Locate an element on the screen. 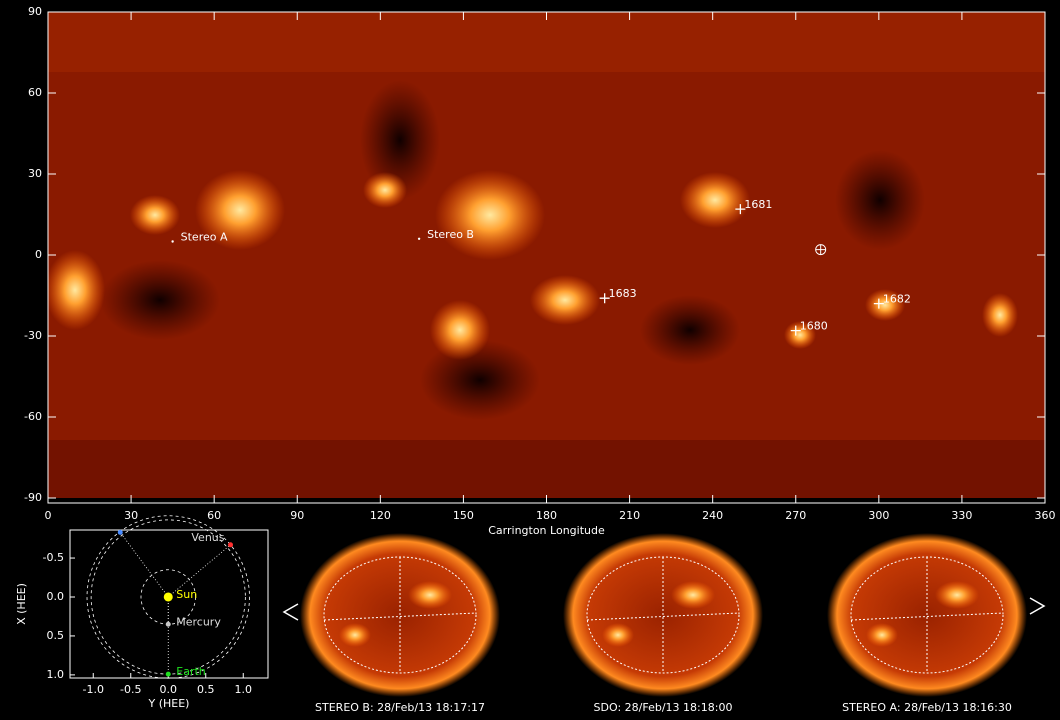  y-tick-label: 60 is located at coordinates (35, 92).